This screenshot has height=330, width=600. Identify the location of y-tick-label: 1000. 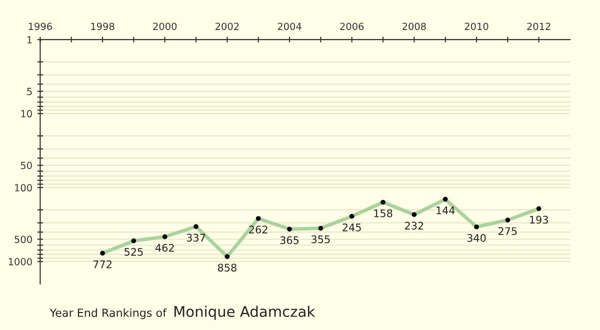
(20, 262).